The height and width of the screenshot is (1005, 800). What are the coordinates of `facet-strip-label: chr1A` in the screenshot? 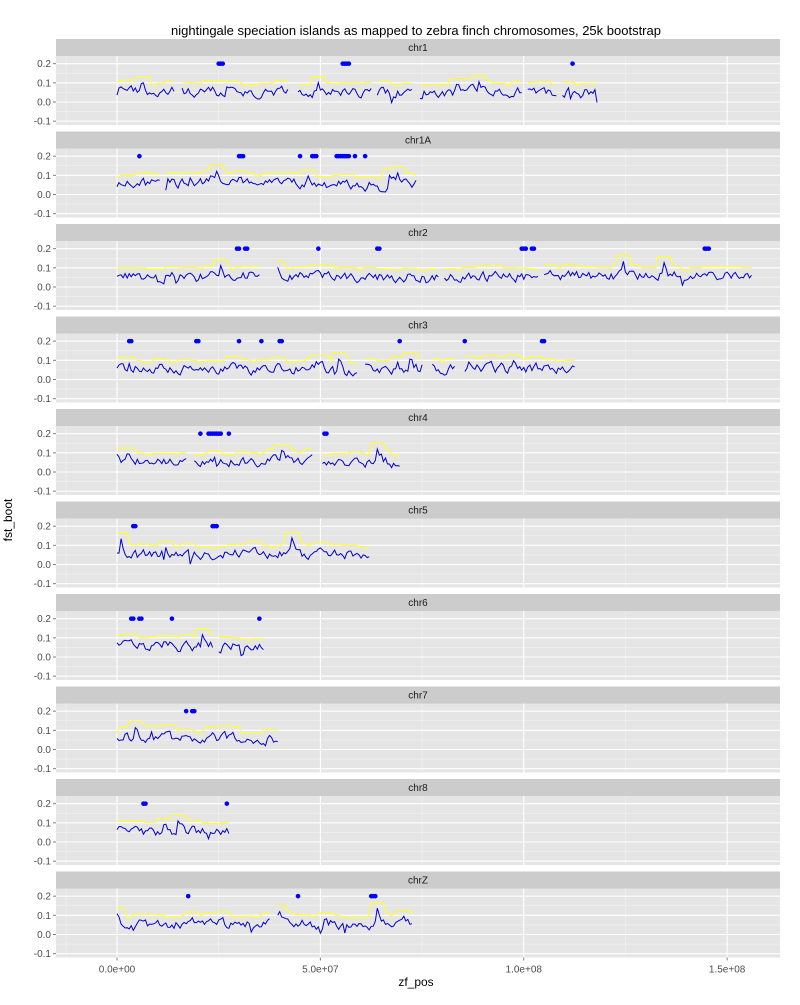 It's located at (418, 141).